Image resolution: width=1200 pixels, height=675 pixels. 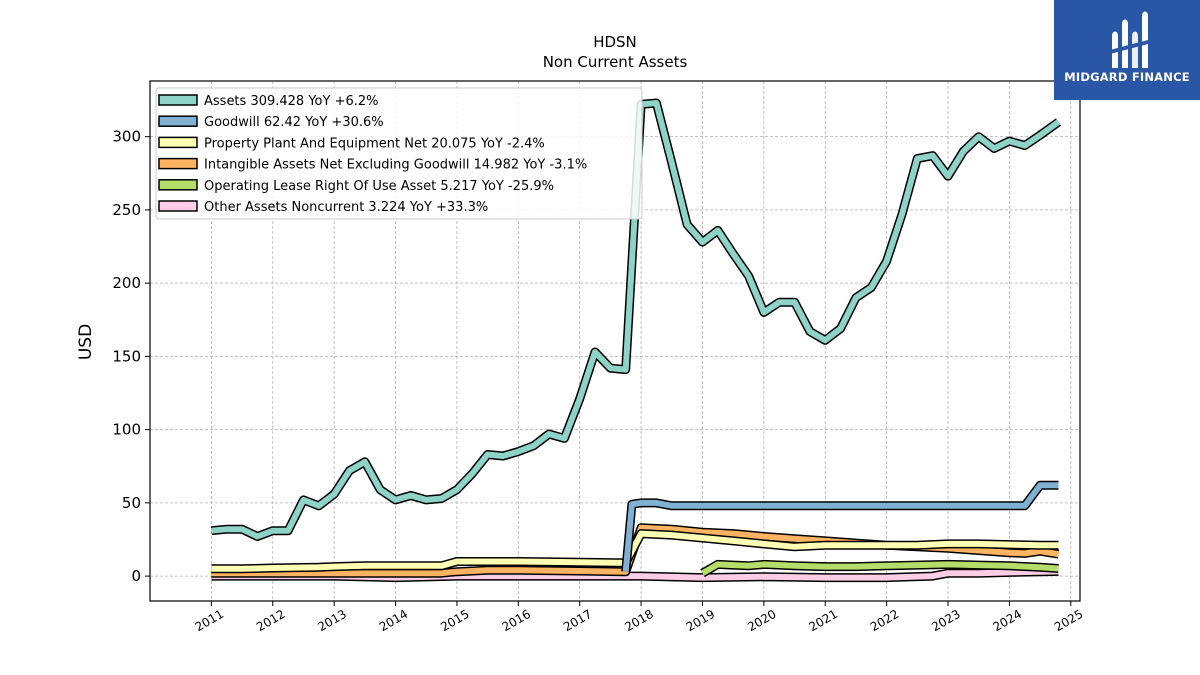 I want to click on x-tick-label: 2019, so click(x=700, y=620).